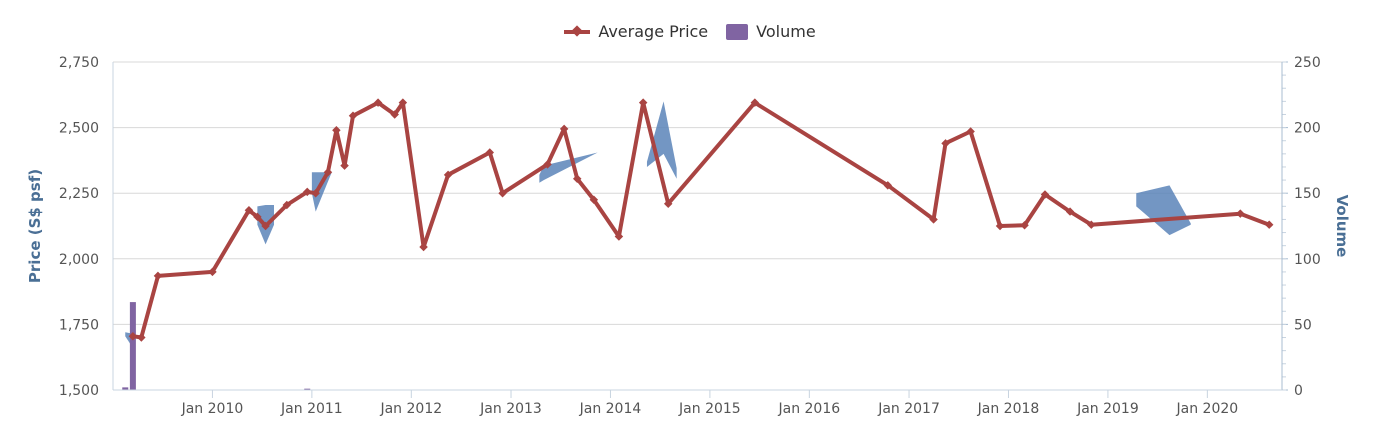 This screenshot has width=1380, height=436. What do you see at coordinates (1307, 63) in the screenshot?
I see `y-right-tick-label: 250` at bounding box center [1307, 63].